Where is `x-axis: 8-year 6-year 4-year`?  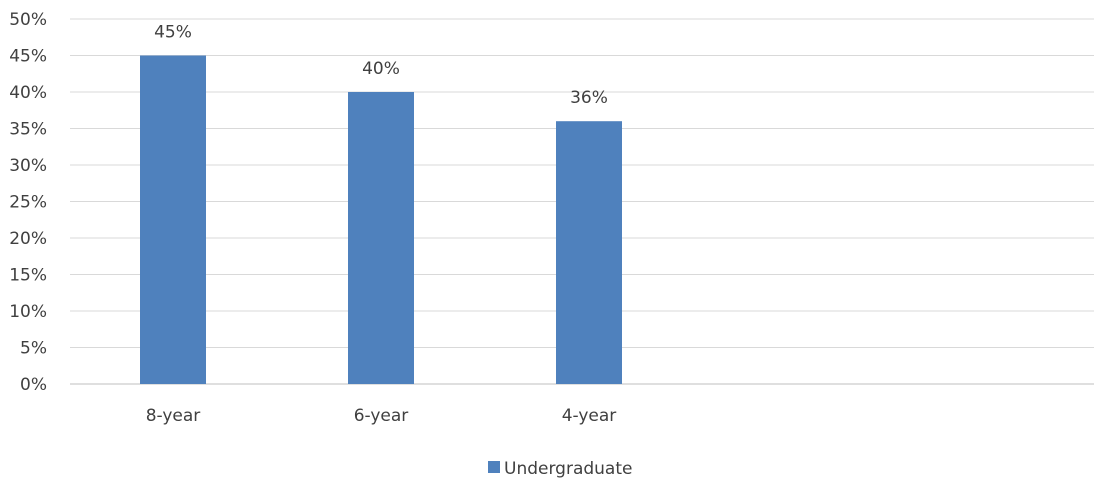
x-axis: 8-year 6-year 4-year is located at coordinates (381, 416).